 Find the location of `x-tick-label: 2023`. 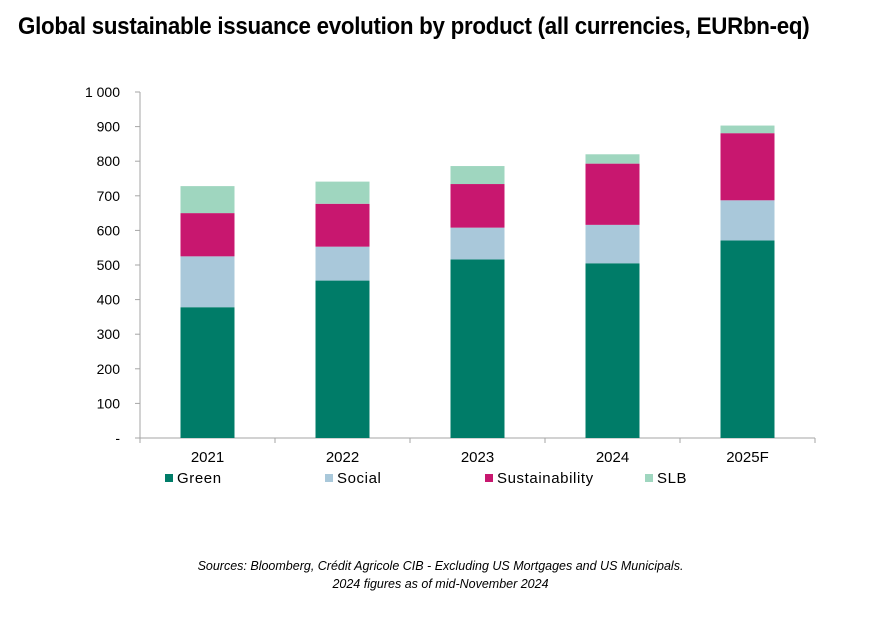

x-tick-label: 2023 is located at coordinates (477, 457).